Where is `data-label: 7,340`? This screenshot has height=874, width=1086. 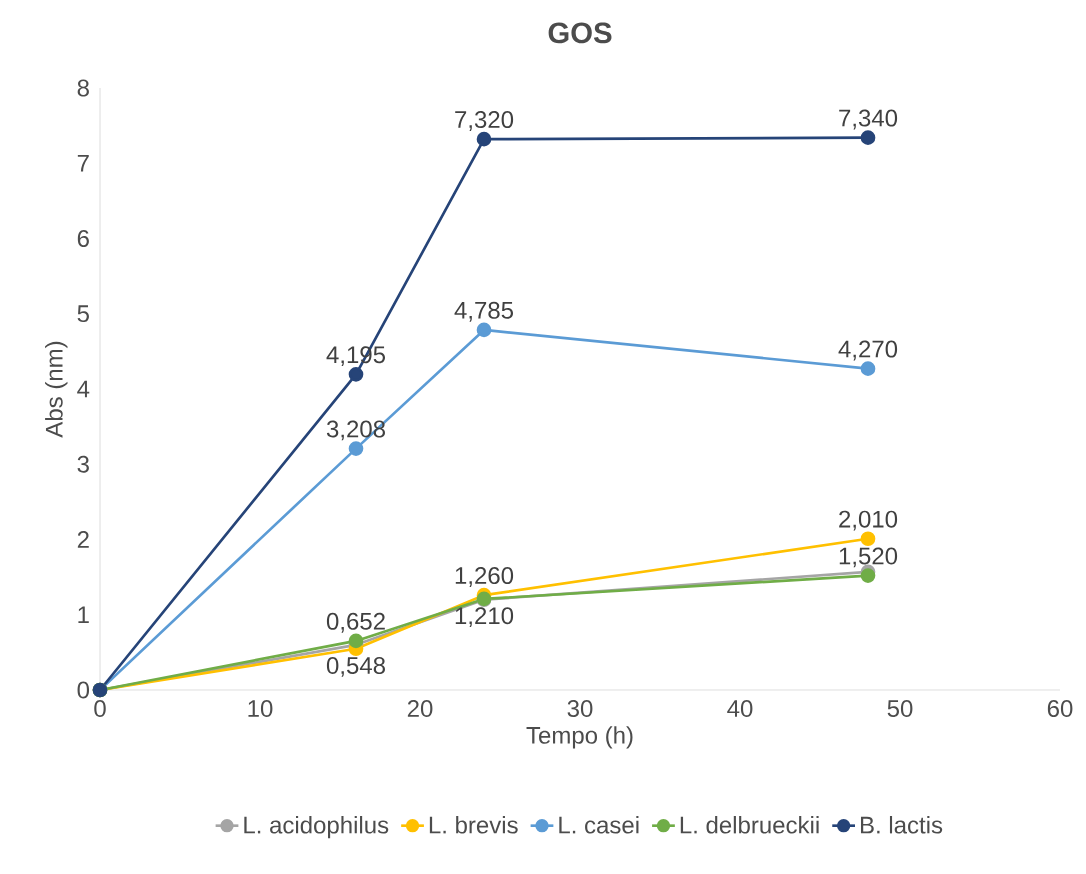 data-label: 7,340 is located at coordinates (868, 119).